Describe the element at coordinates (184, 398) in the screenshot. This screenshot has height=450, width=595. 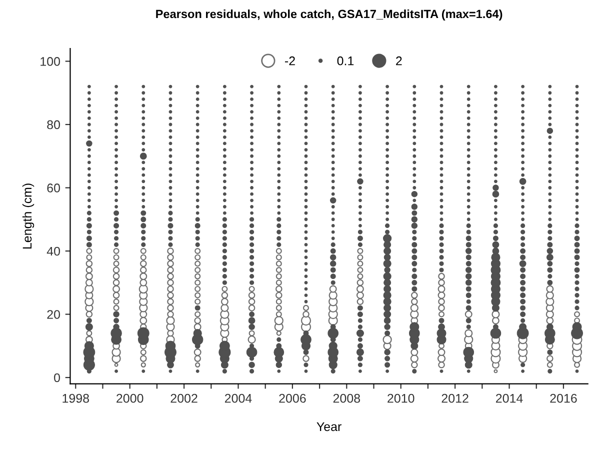
I see `x-tick-label: 2002` at that location.